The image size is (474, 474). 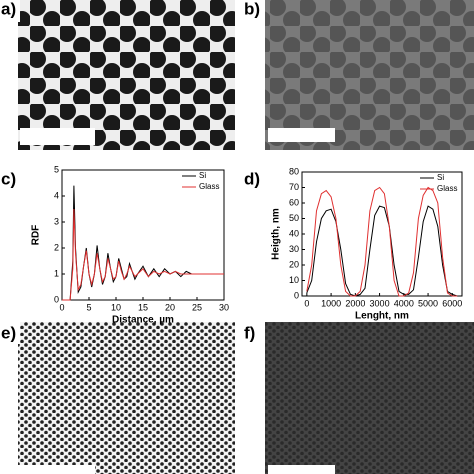 I want to click on x-tick-label: 30, so click(x=224, y=307).